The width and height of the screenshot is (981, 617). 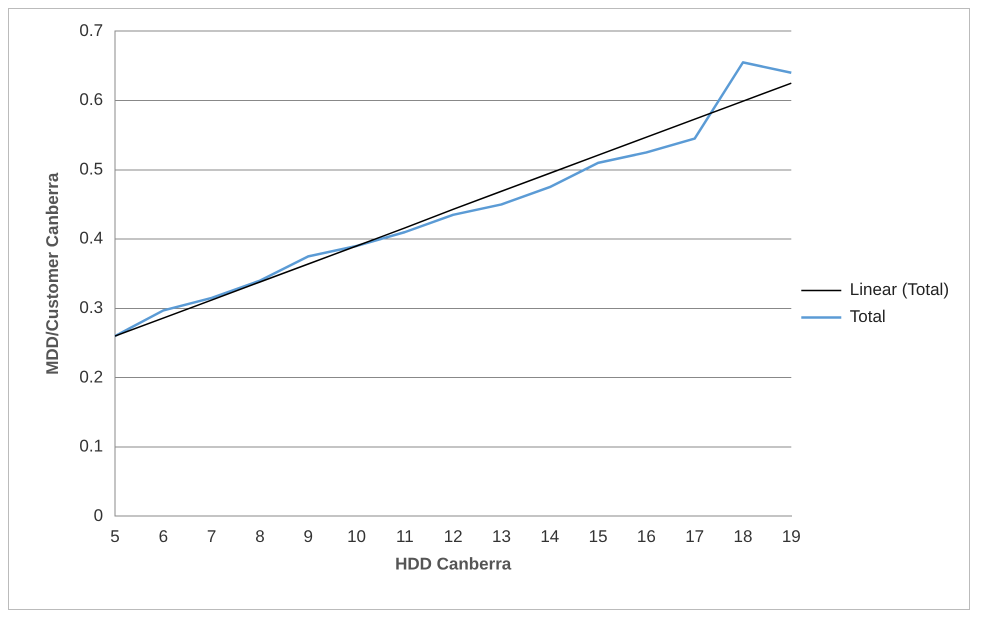 What do you see at coordinates (598, 536) in the screenshot?
I see `x-tick-label: 15` at bounding box center [598, 536].